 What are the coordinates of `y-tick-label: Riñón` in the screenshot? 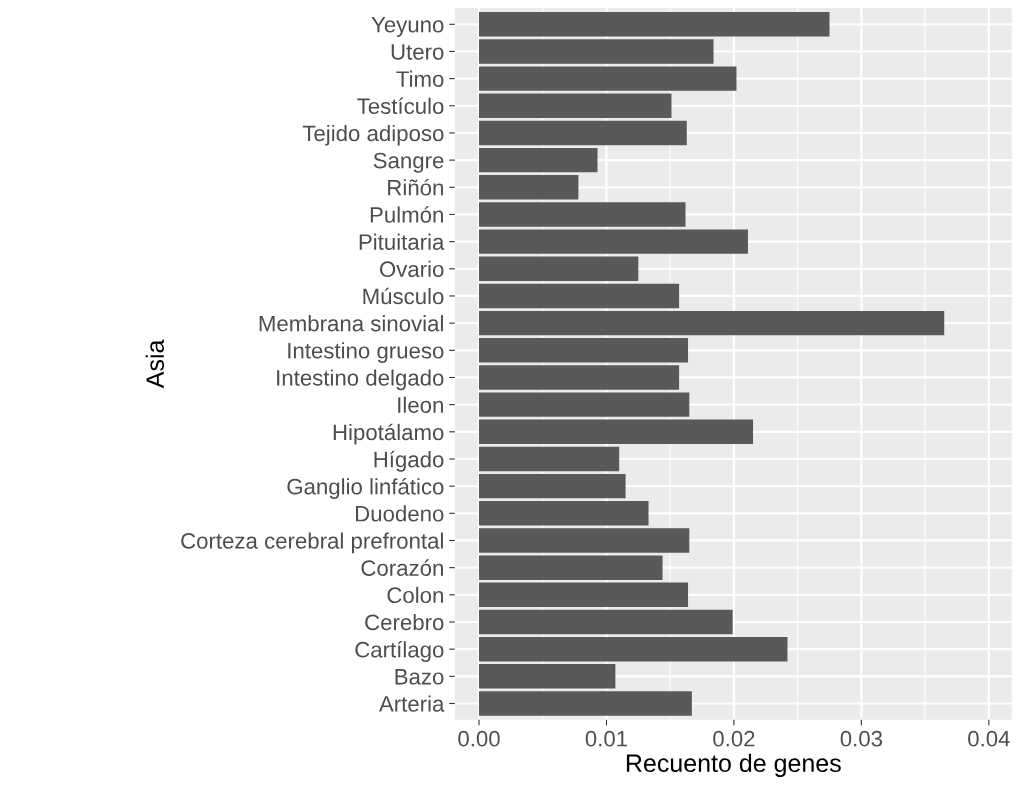 It's located at (415, 187).